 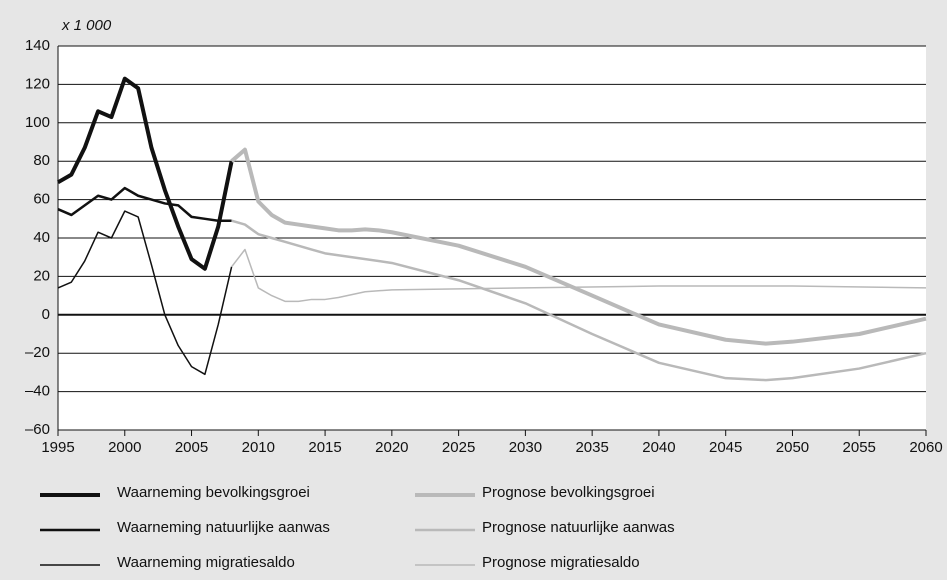 What do you see at coordinates (925, 447) in the screenshot?
I see `x-tick-label: 2060` at bounding box center [925, 447].